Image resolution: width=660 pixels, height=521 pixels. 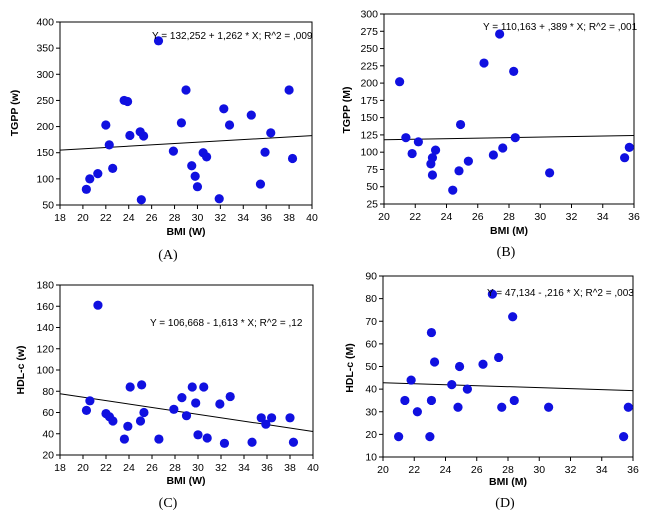 I want to click on chart-1-y-tick-label: 100, so click(x=45, y=179).